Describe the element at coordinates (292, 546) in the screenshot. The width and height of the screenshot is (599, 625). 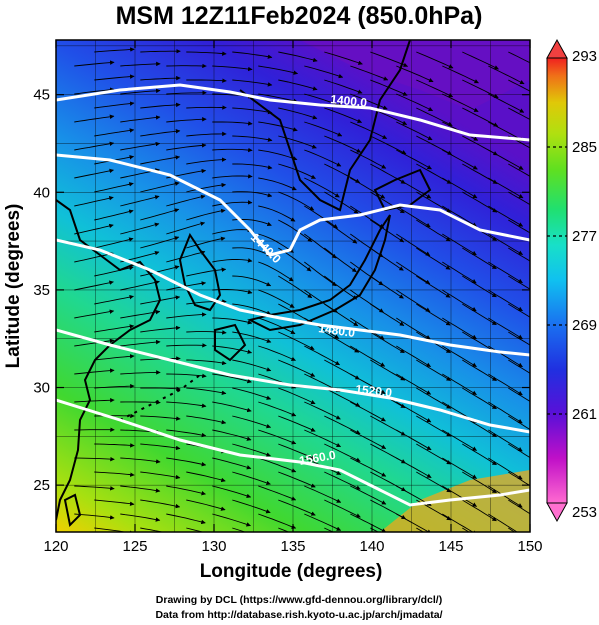
I see `x-tick-label: 135` at that location.